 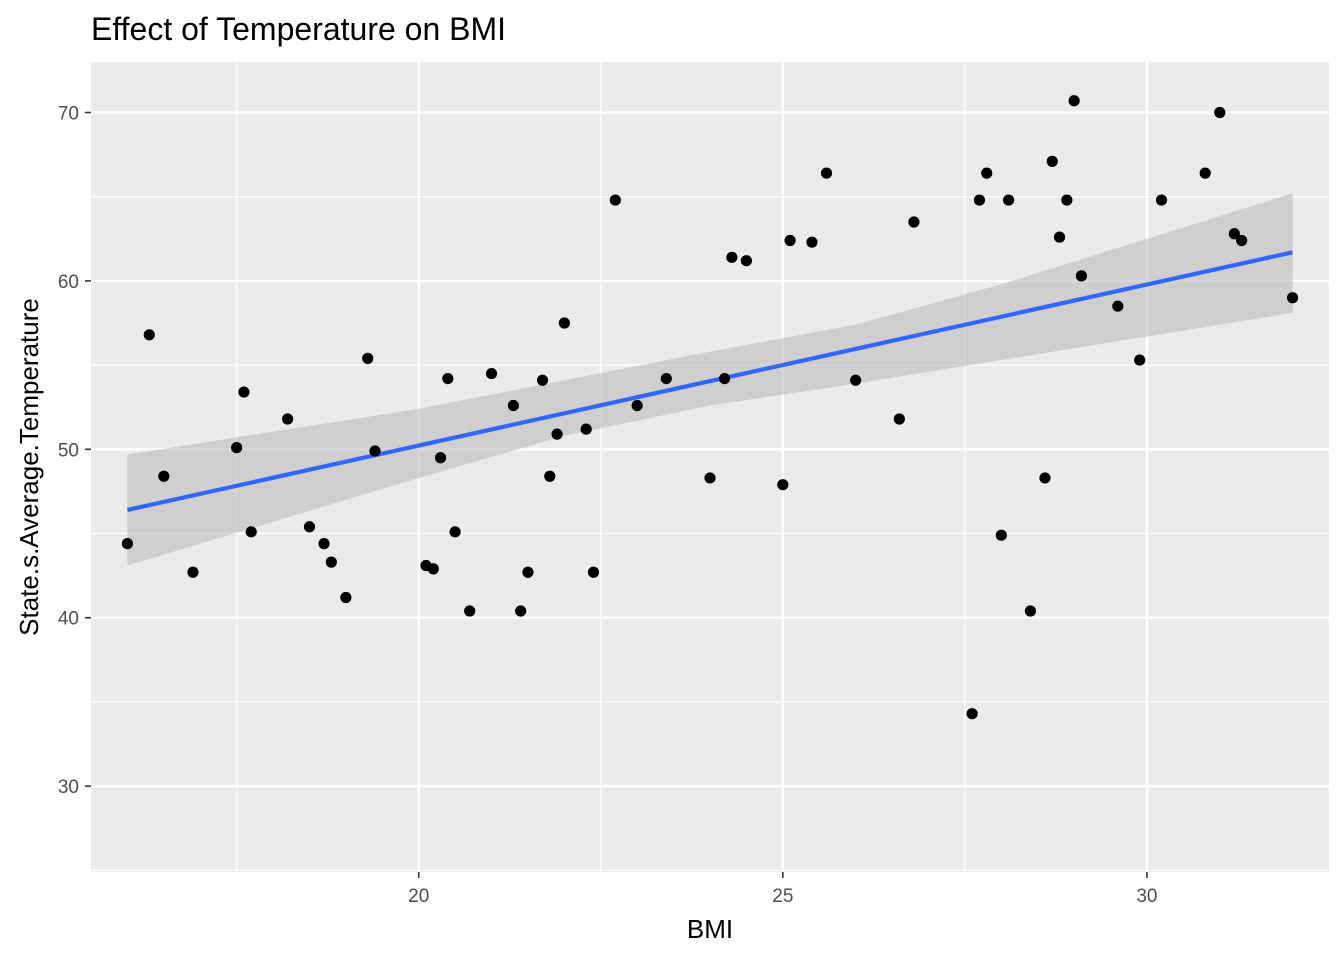 I want to click on y-tick-label: 70, so click(x=68, y=114).